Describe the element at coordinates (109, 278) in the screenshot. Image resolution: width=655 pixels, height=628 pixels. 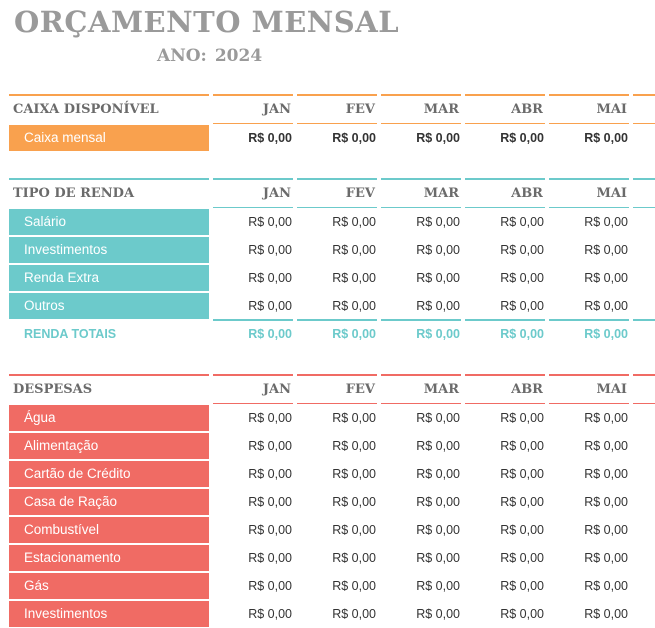
I see `row-label: Renda Extra` at that location.